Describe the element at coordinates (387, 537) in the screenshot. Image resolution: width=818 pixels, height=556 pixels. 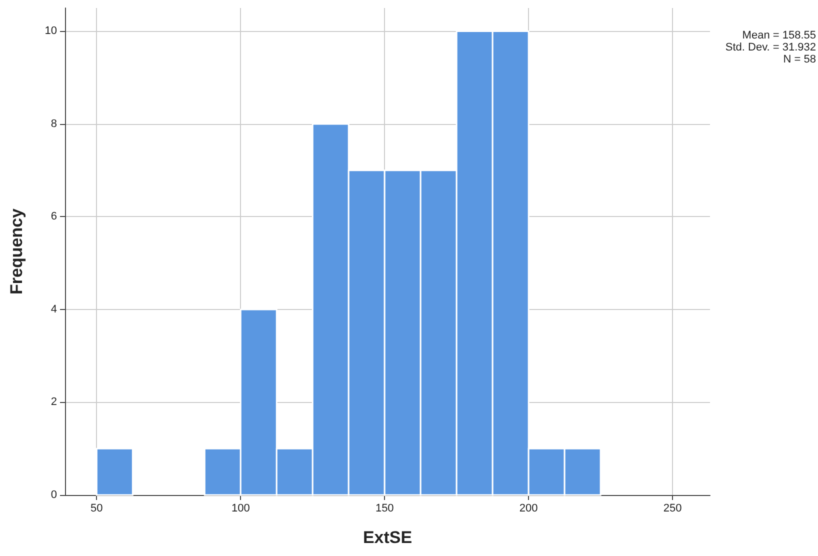
I see `x-axis-title: ExtSE` at that location.